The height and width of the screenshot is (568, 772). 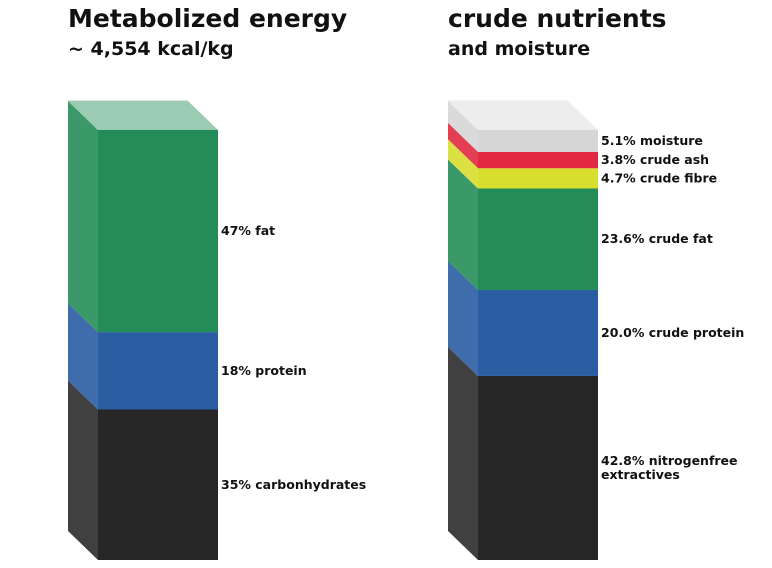 I want to click on segment-front-nutrients-4-7-crude-fibre, so click(x=538, y=178).